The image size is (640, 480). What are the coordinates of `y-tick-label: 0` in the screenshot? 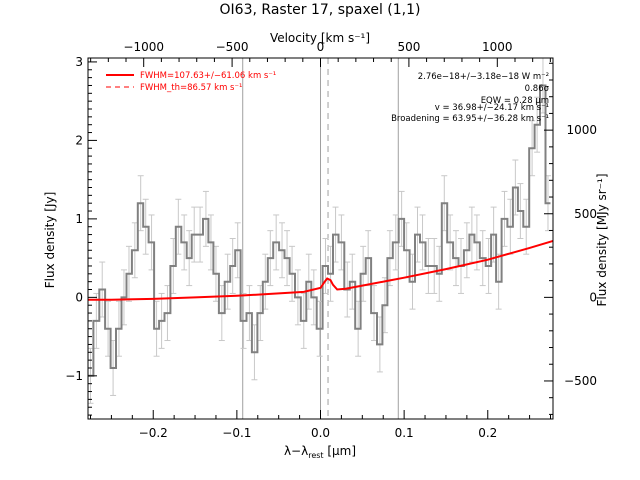 It's located at (79, 297).